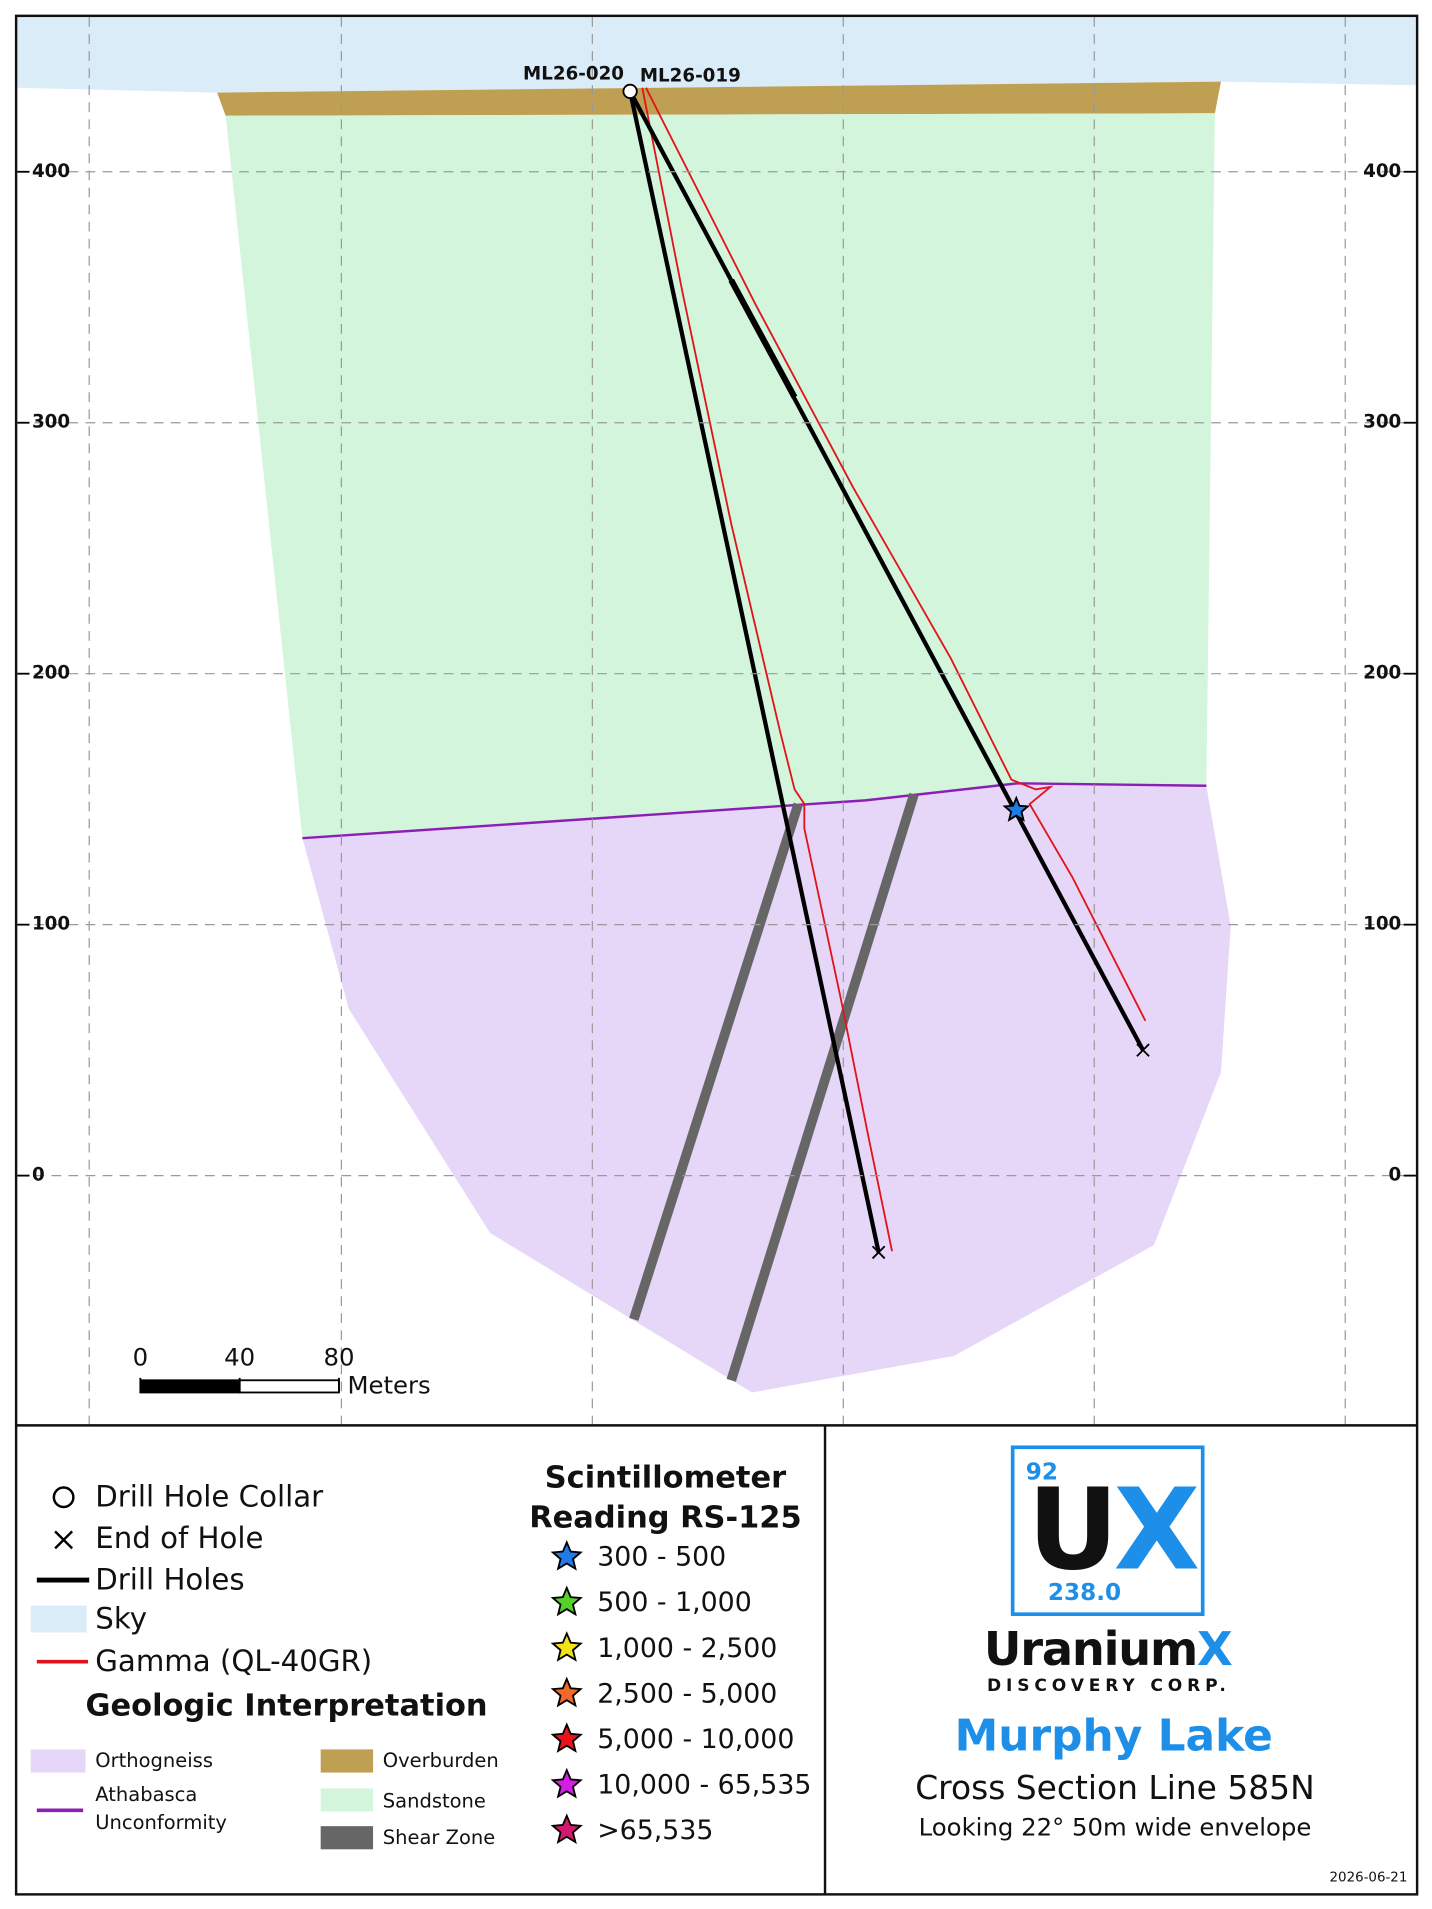  Describe the element at coordinates (655, 1830) in the screenshot. I see `legend-label: >65,535` at that location.